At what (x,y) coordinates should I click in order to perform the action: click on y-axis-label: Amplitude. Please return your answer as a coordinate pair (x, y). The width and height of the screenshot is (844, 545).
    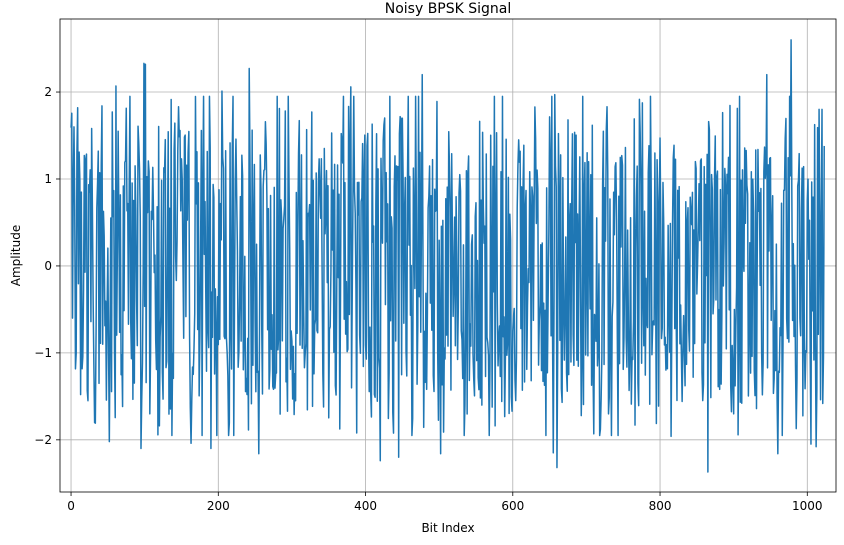
    Looking at the image, I should click on (16, 256).